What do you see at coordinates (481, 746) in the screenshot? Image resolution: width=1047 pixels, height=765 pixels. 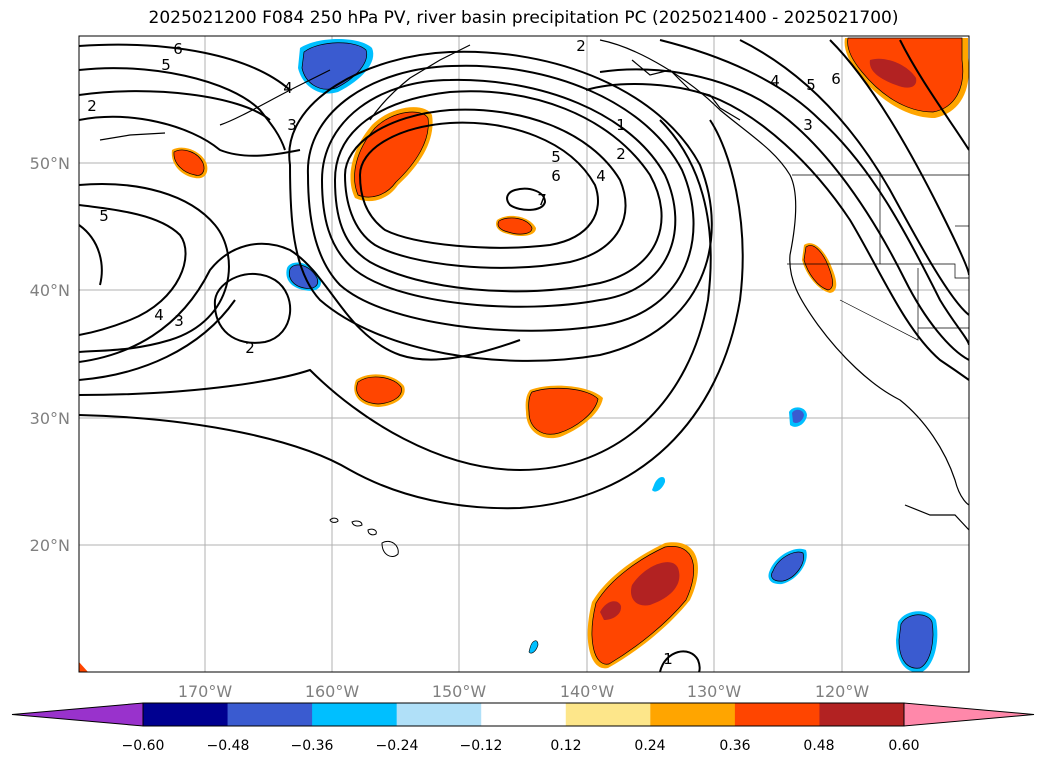 I see `colorbar-tick-label: −0.12` at bounding box center [481, 746].